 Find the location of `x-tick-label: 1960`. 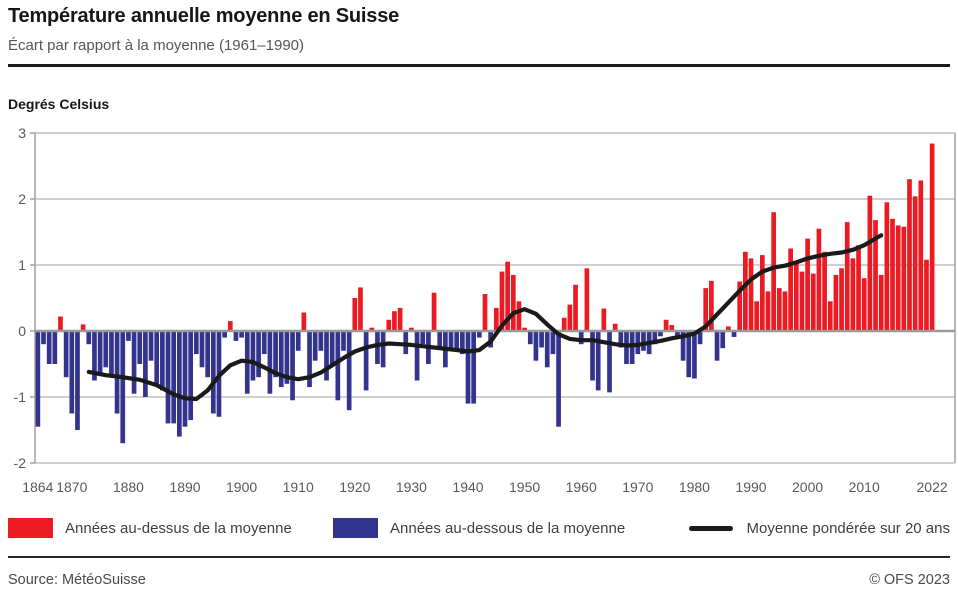

x-tick-label: 1960 is located at coordinates (581, 487).